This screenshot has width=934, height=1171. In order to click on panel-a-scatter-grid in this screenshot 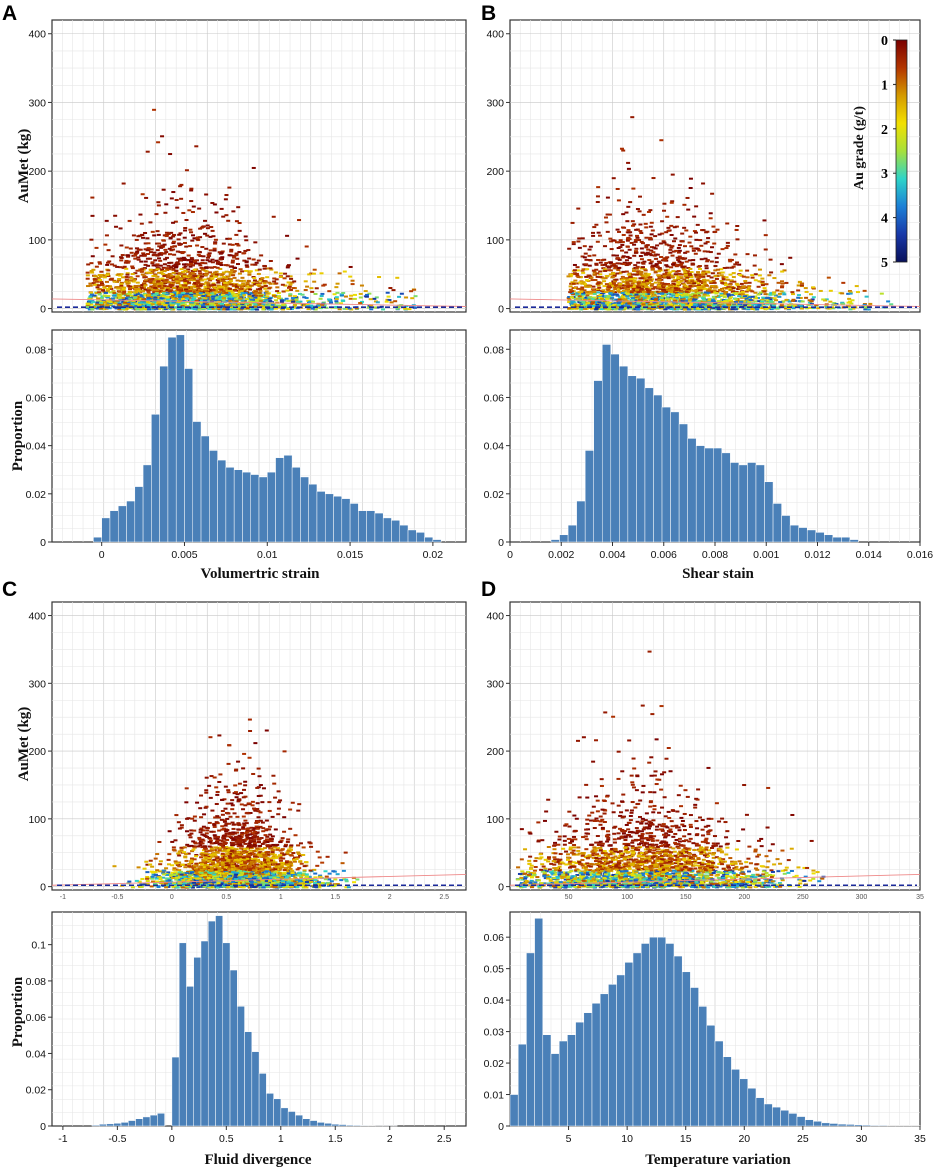, I will do `click(259, 166)`.